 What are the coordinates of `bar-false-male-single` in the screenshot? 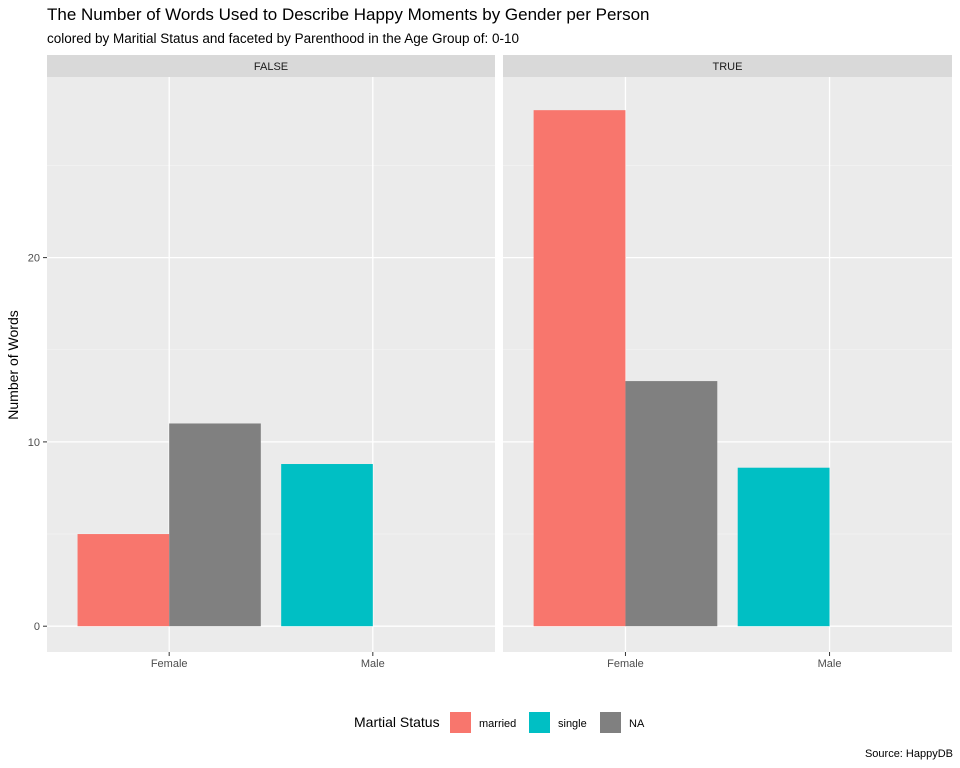 It's located at (327, 545).